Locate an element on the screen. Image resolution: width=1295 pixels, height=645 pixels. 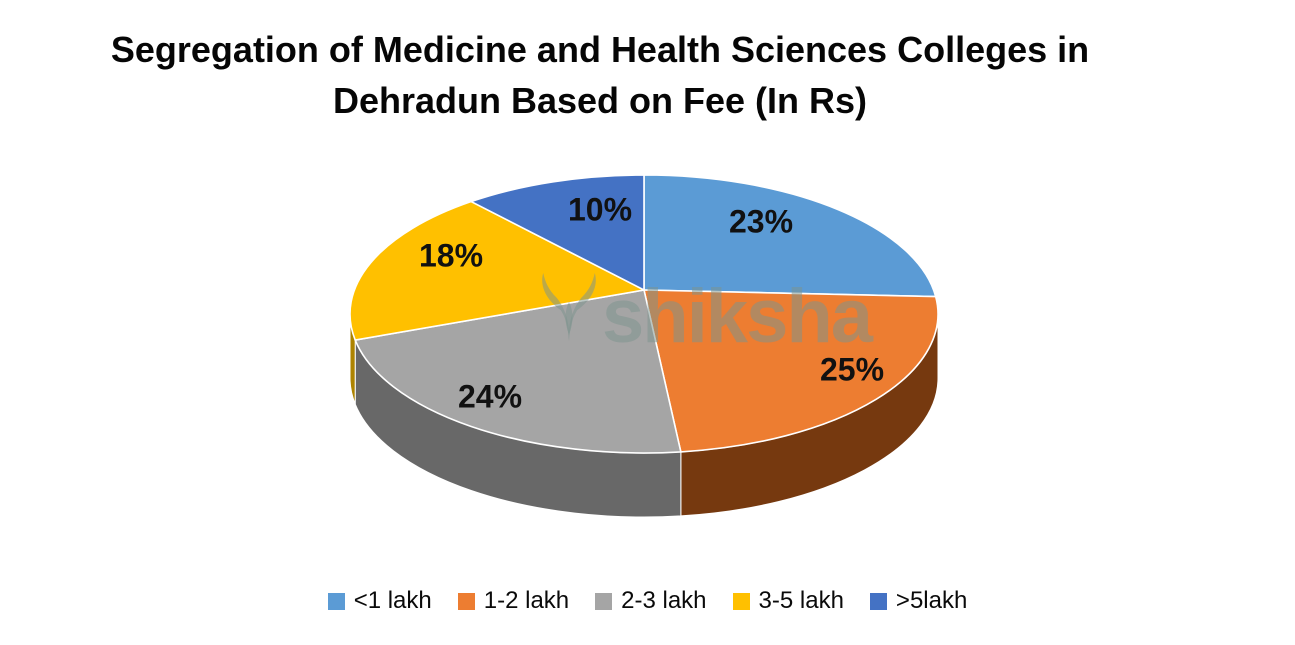
legend-label: 1-2 lakh is located at coordinates (526, 600).